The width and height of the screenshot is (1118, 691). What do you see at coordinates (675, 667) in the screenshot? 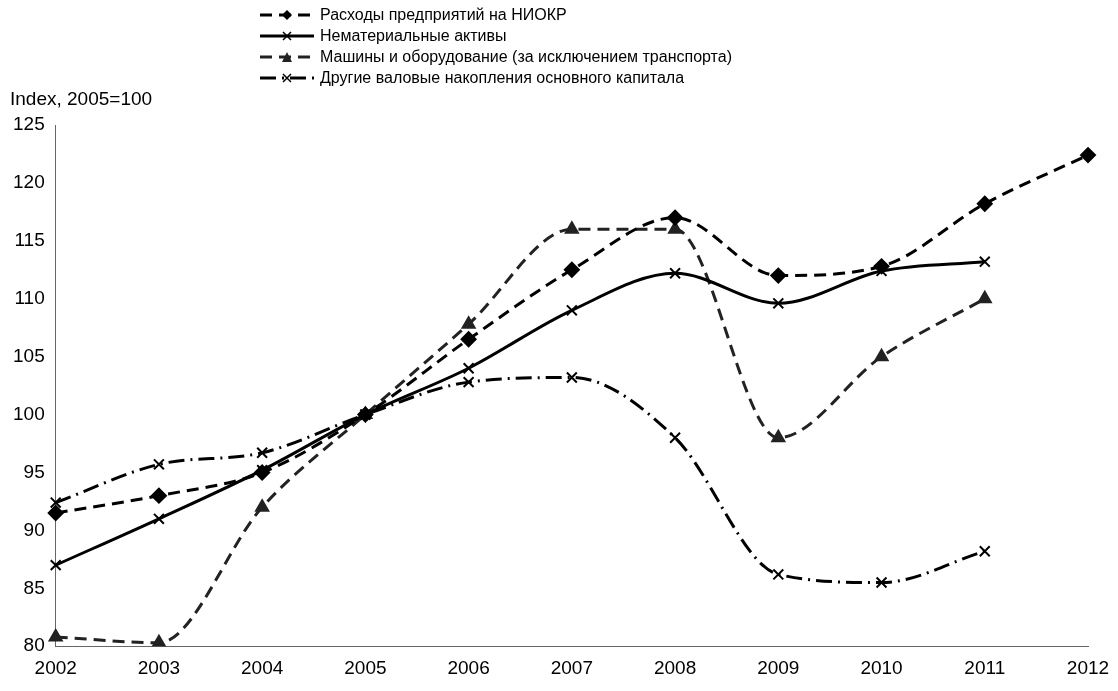
I see `x-tick-label: 2008` at bounding box center [675, 667].